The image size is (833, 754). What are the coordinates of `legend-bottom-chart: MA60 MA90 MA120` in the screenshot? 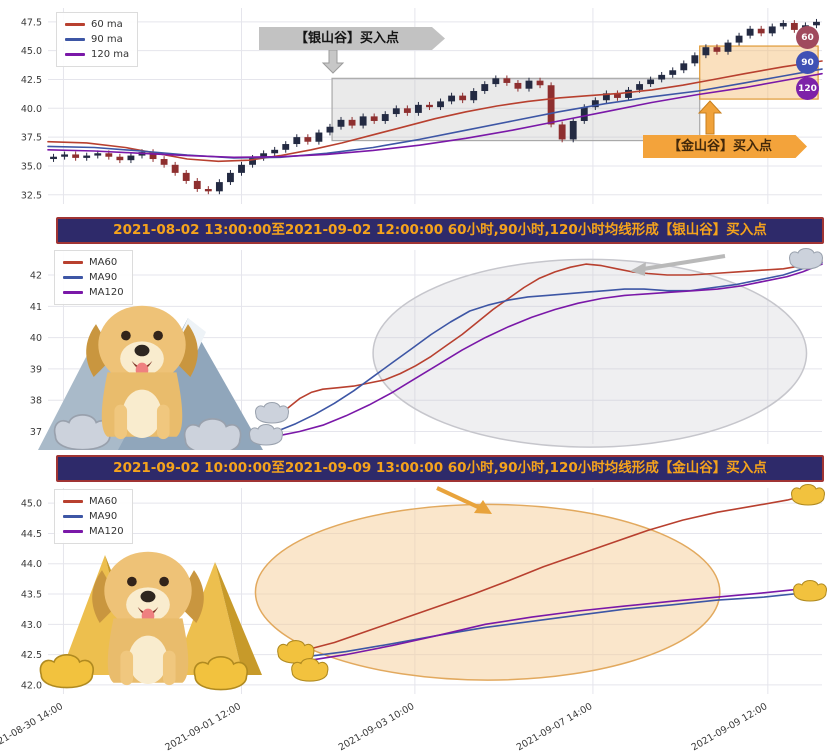 It's located at (93, 516).